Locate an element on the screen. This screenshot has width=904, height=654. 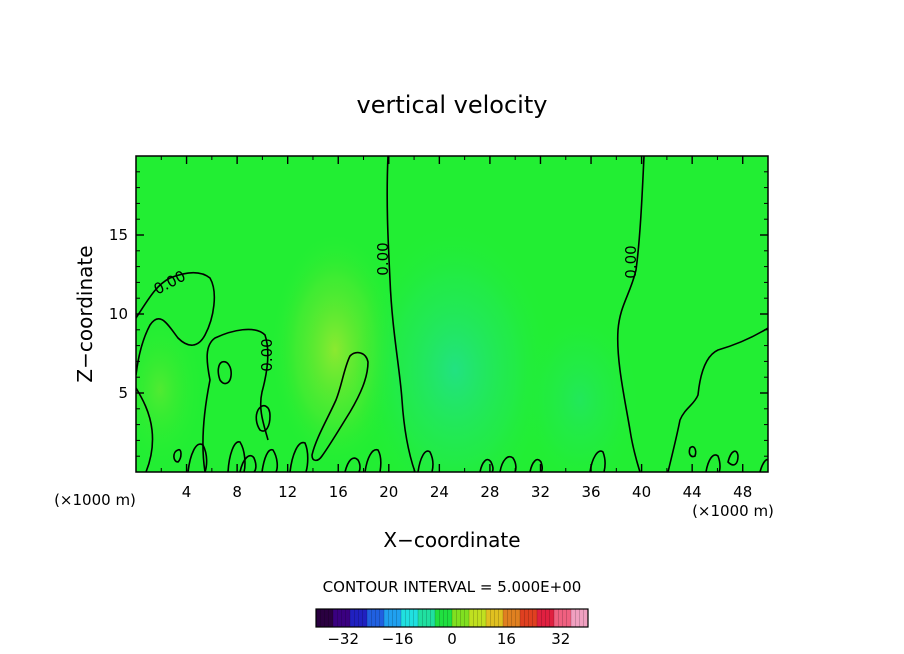
x-tick-label: 4 is located at coordinates (187, 492).